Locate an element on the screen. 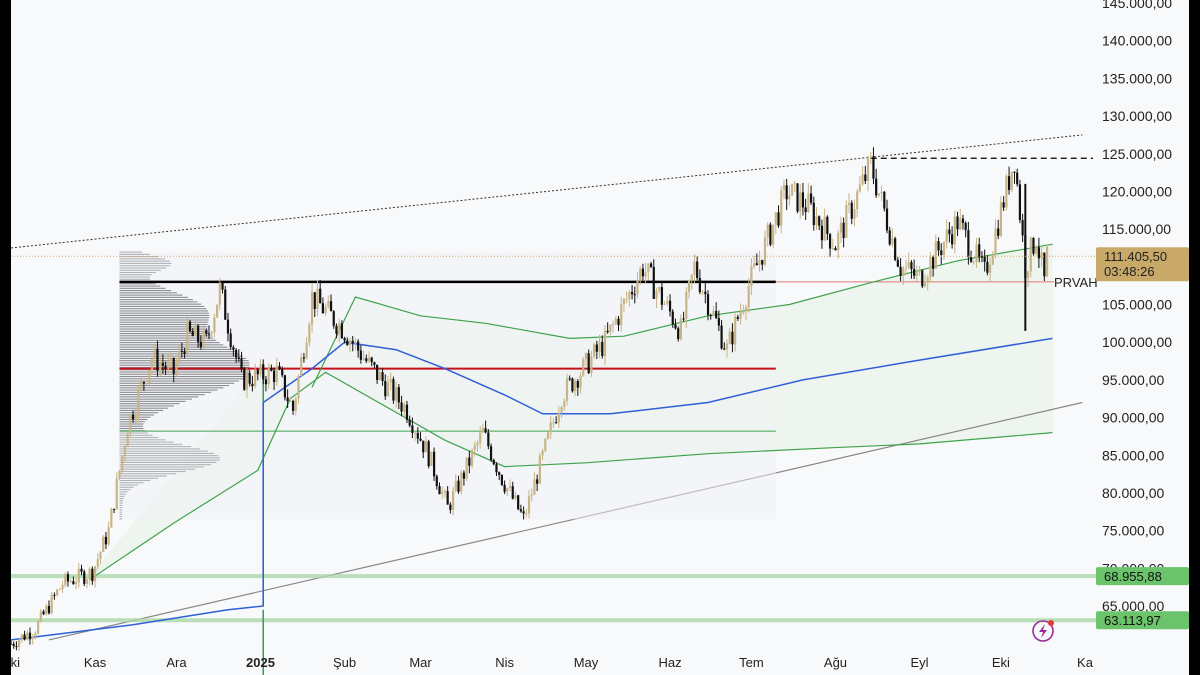 This screenshot has height=675, width=1200. lightning-icon is located at coordinates (1043, 631).